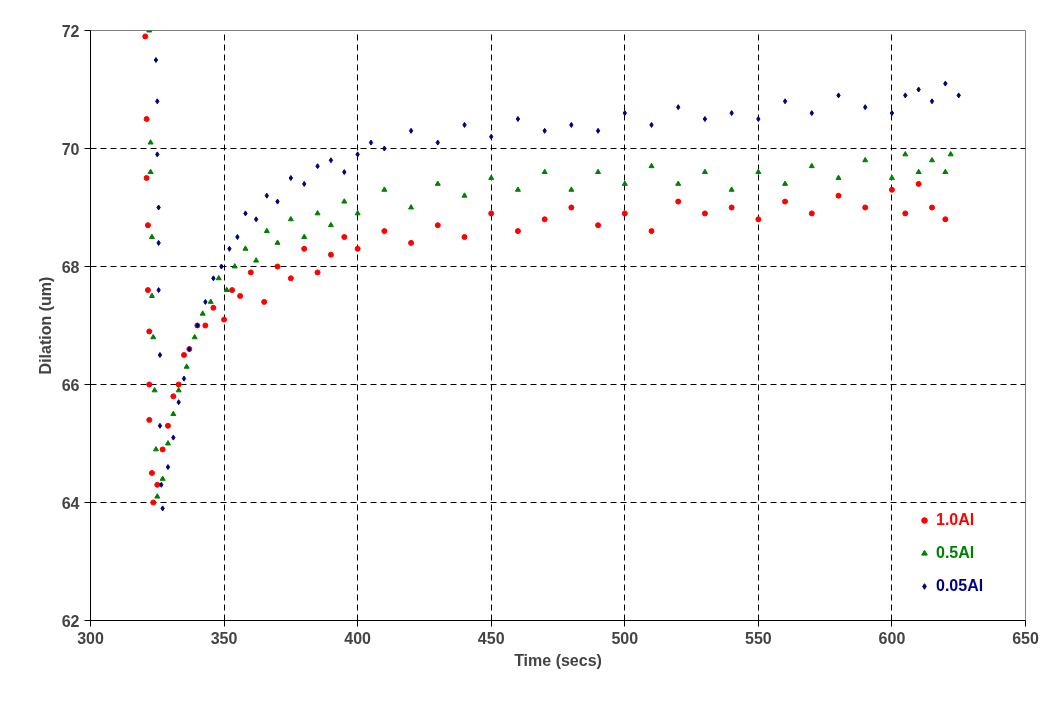 This screenshot has width=1060, height=711. What do you see at coordinates (491, 638) in the screenshot?
I see `x-tick-label: 450` at bounding box center [491, 638].